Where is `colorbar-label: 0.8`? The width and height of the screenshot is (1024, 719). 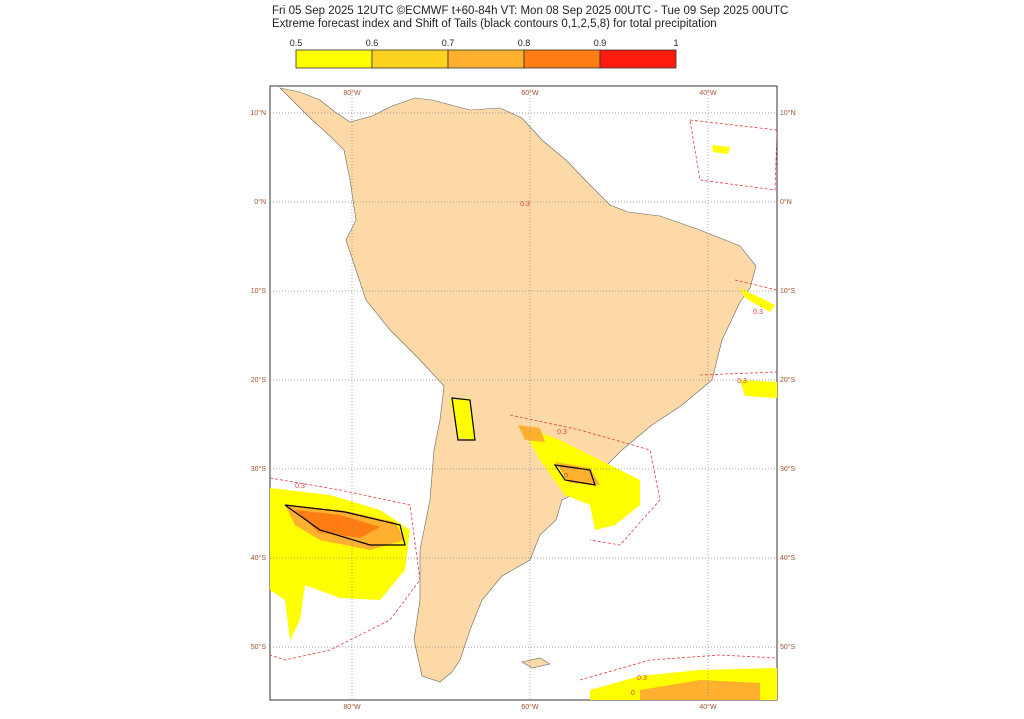 colorbar-label: 0.8 is located at coordinates (524, 43).